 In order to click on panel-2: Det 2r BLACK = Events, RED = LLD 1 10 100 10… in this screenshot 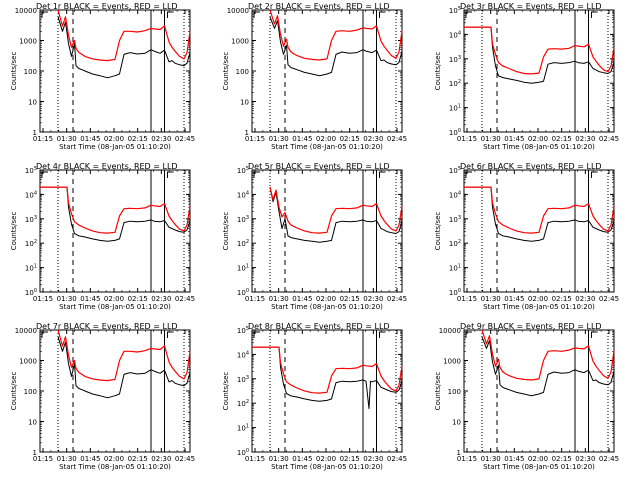, I will do `click(314, 76)`.